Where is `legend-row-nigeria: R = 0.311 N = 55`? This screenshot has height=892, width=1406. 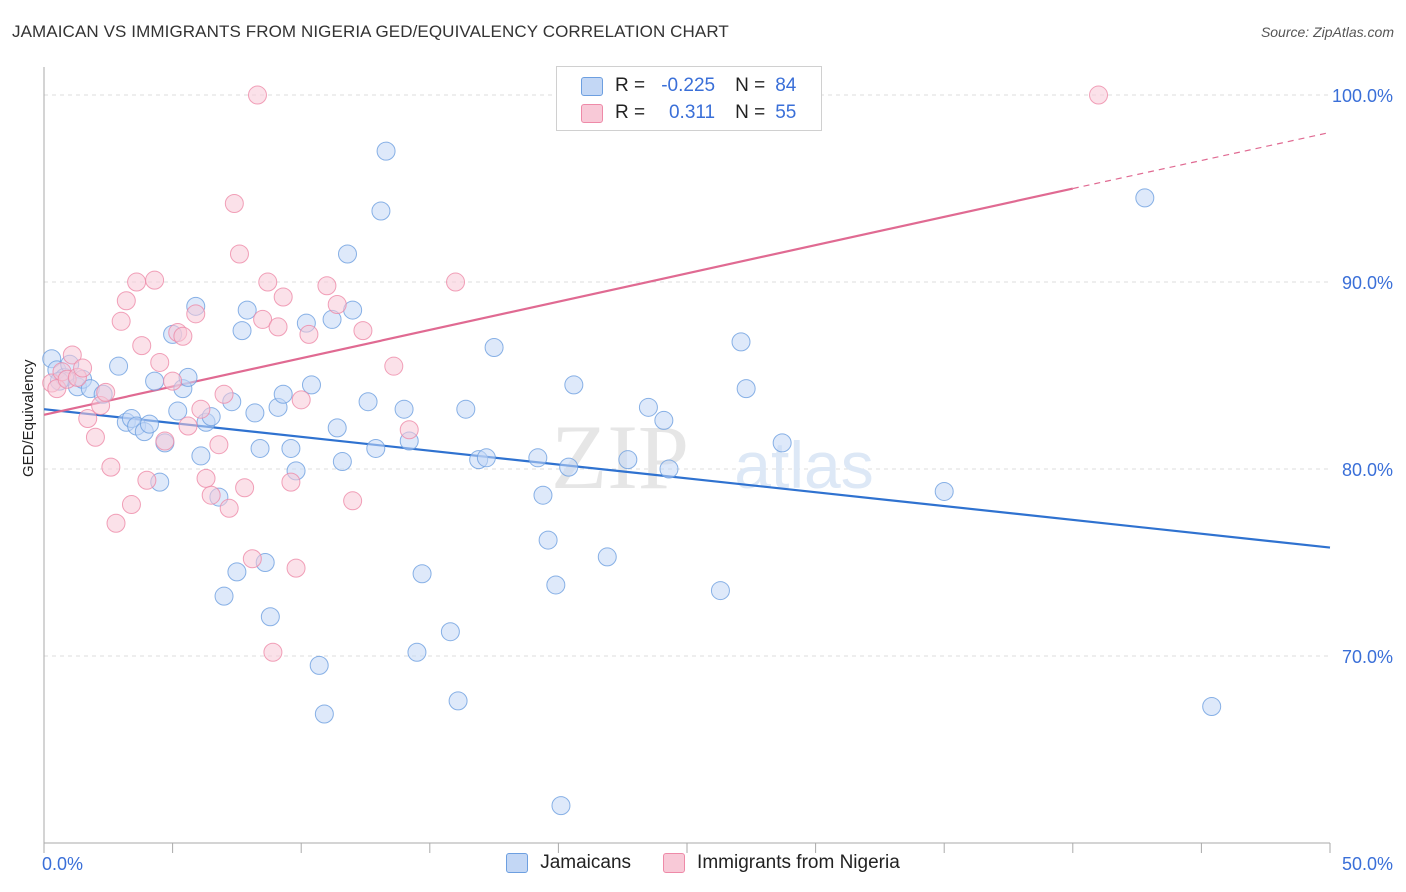
legend-row-nigeria: R = 0.311 N = 55 is located at coordinates (688, 113).